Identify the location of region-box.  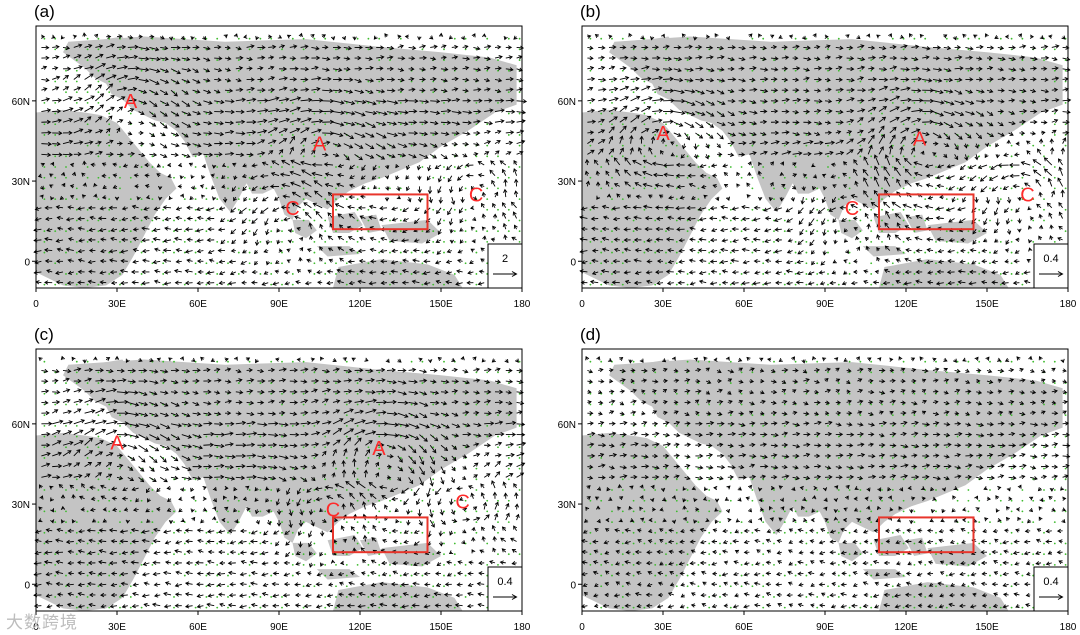
(380, 212).